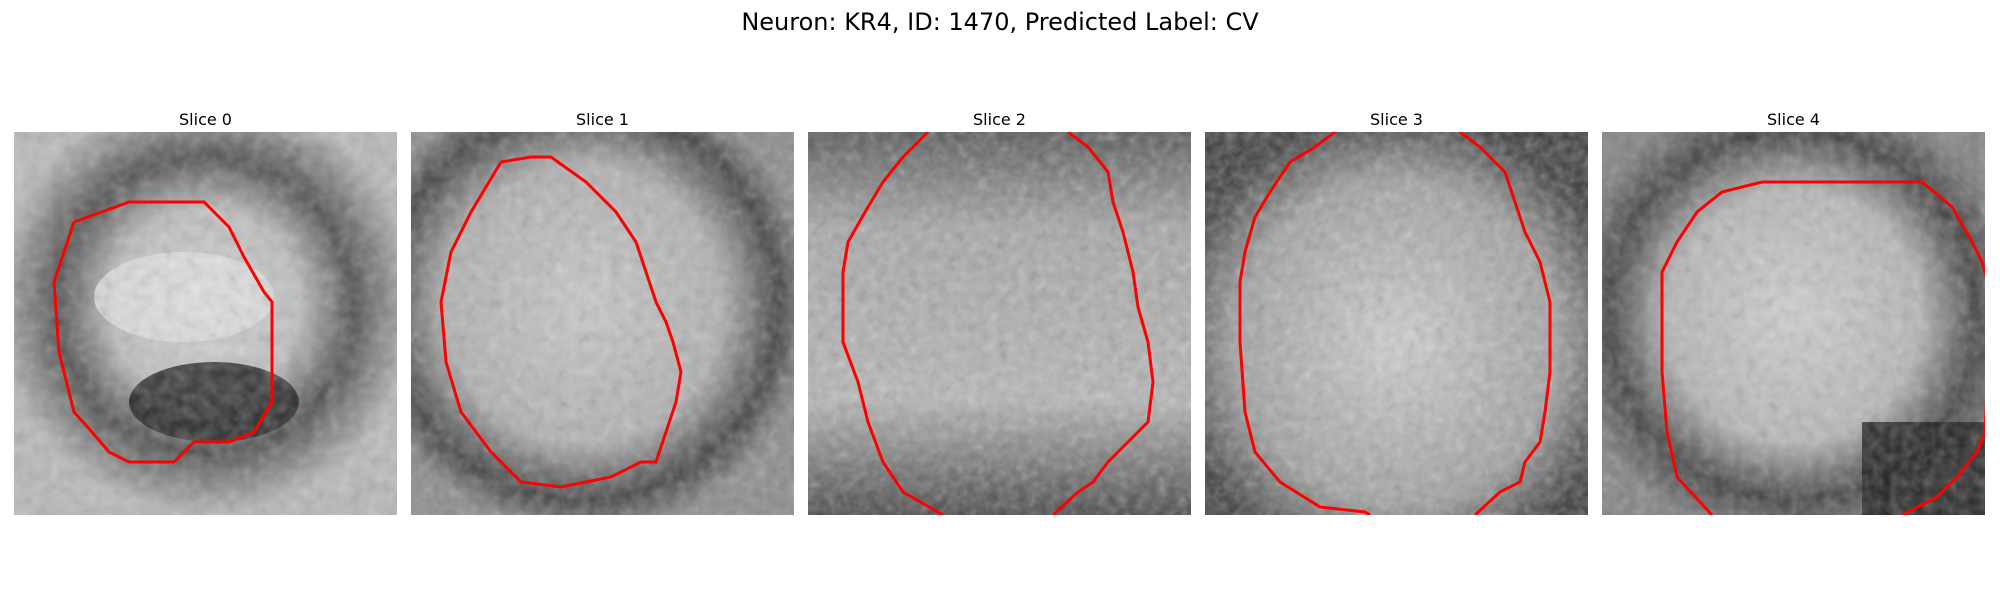 The height and width of the screenshot is (600, 2000). What do you see at coordinates (892, 323) in the screenshot?
I see `contour-2-left` at bounding box center [892, 323].